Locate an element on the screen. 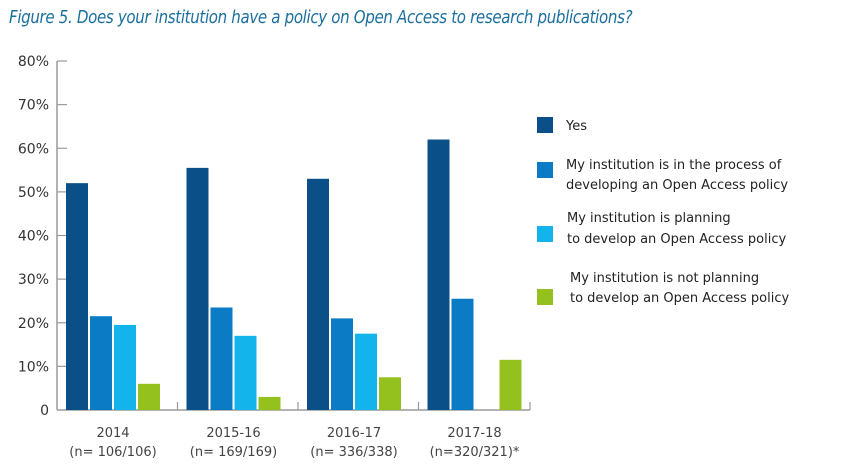 Image resolution: width=850 pixels, height=472 pixels. legend-label: My institution is not planning is located at coordinates (664, 278).